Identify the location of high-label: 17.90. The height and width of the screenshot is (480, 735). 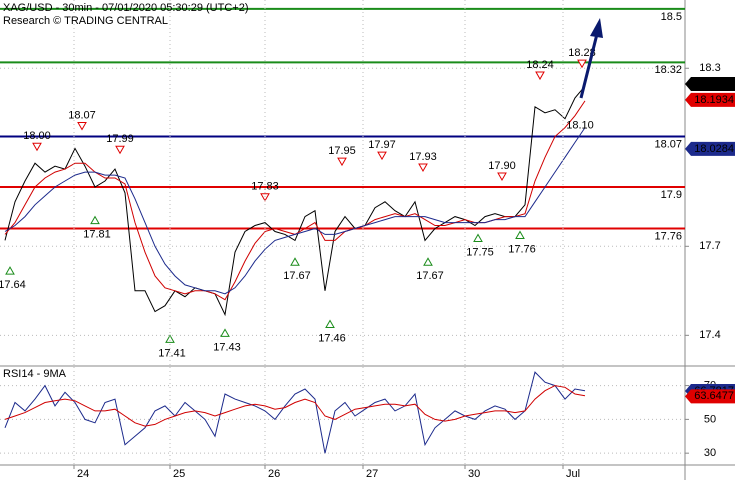
(502, 166).